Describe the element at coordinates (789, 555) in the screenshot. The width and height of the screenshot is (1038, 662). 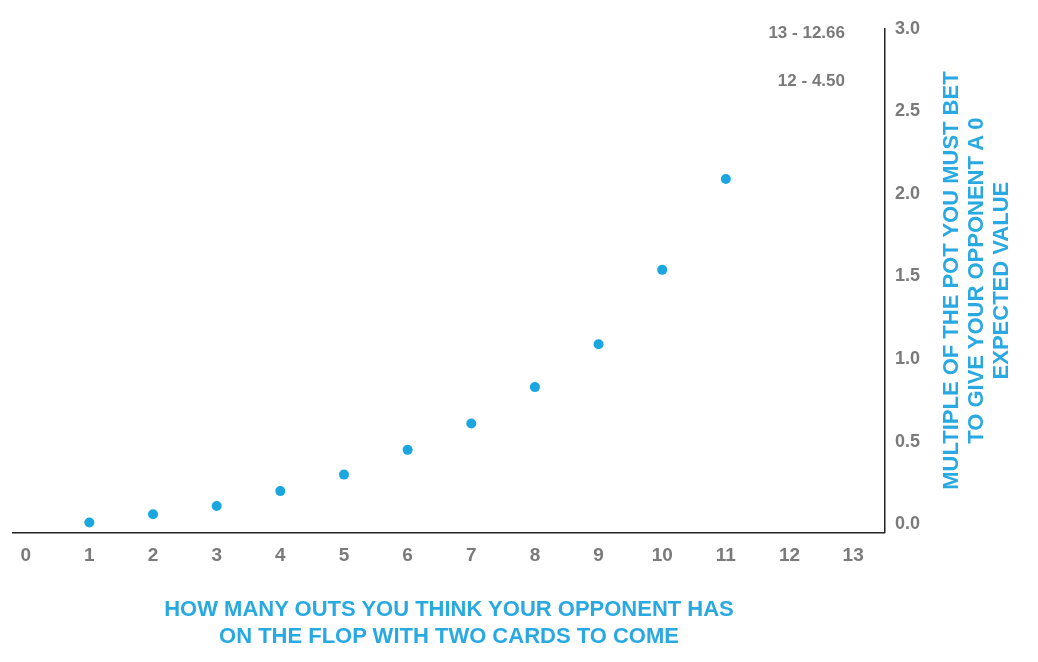
I see `x-tick-label: 12` at that location.